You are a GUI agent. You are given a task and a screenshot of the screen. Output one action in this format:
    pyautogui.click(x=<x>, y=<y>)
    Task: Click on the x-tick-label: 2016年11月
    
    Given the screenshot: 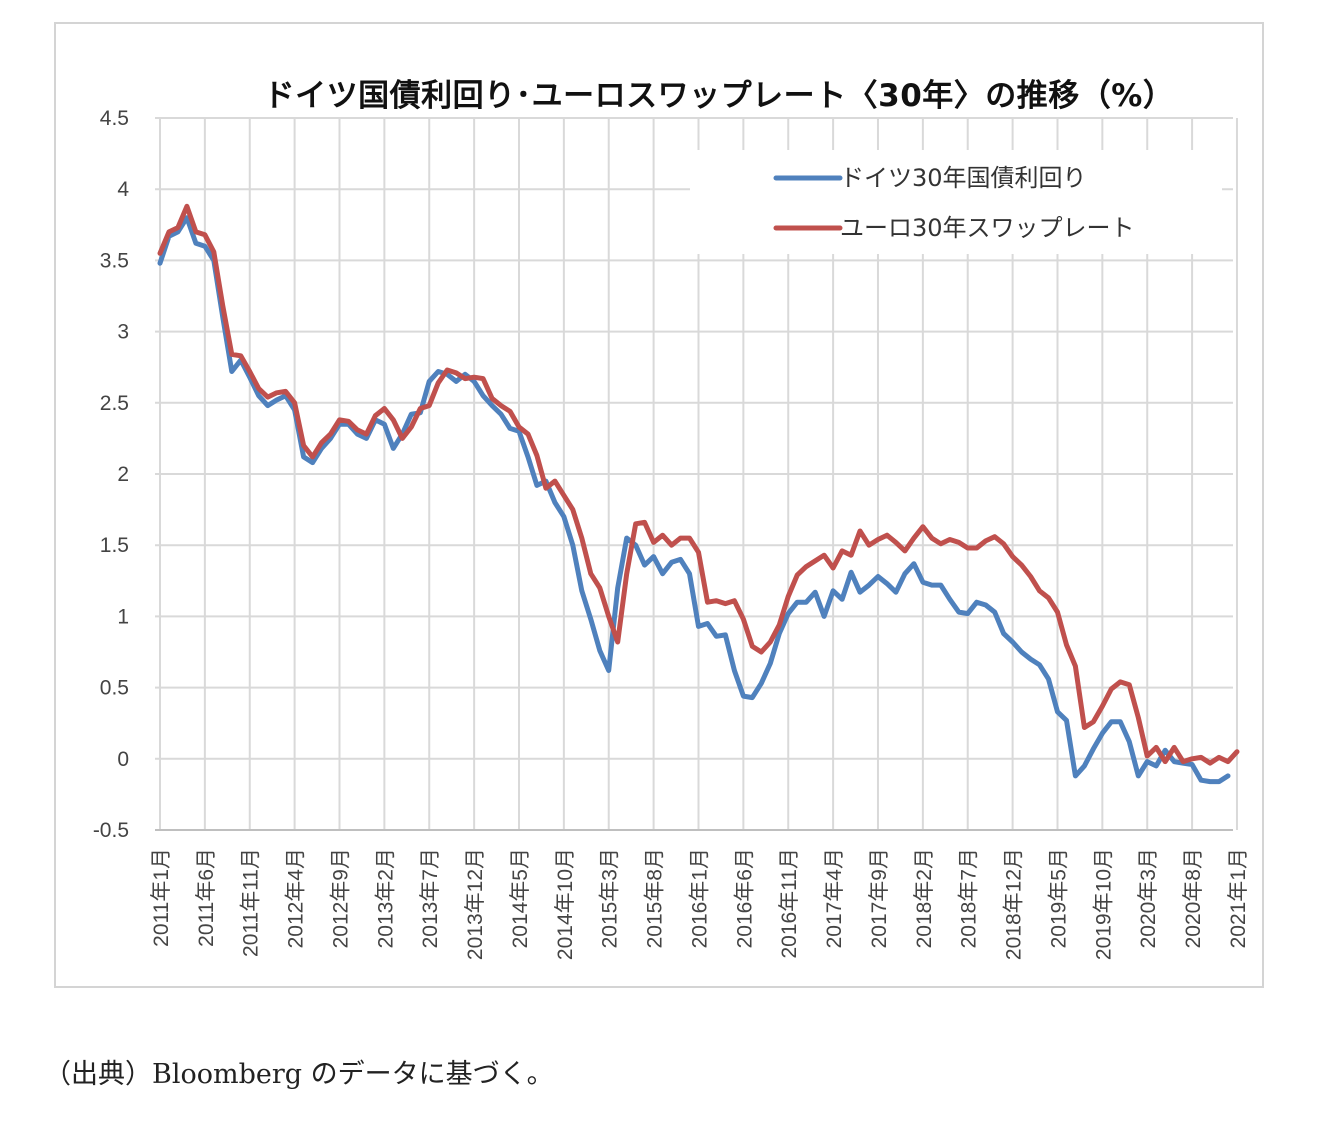 What is the action you would take?
    pyautogui.click(x=789, y=903)
    